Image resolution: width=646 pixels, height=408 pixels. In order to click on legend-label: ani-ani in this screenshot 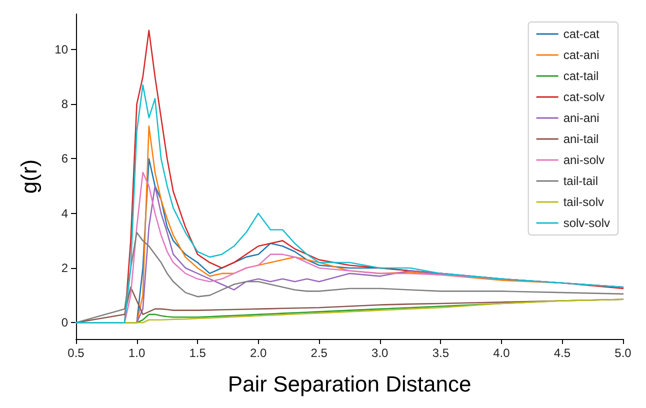, I will do `click(581, 118)`.